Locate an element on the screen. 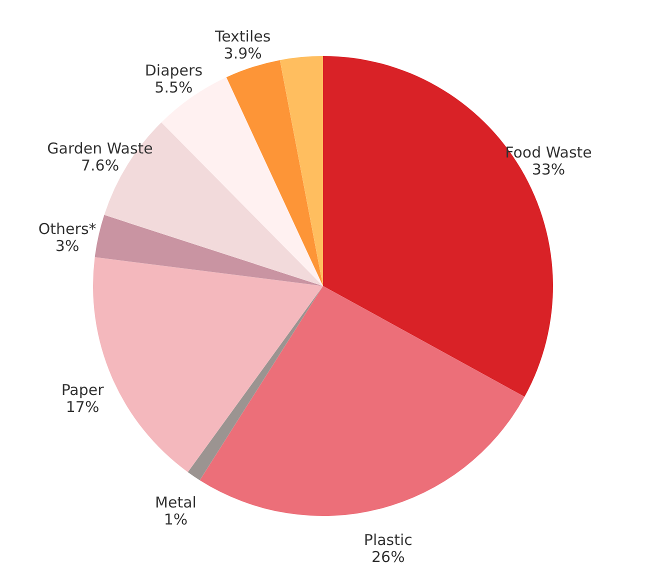 The image size is (646, 572). slice-label: Others* is located at coordinates (67, 229).